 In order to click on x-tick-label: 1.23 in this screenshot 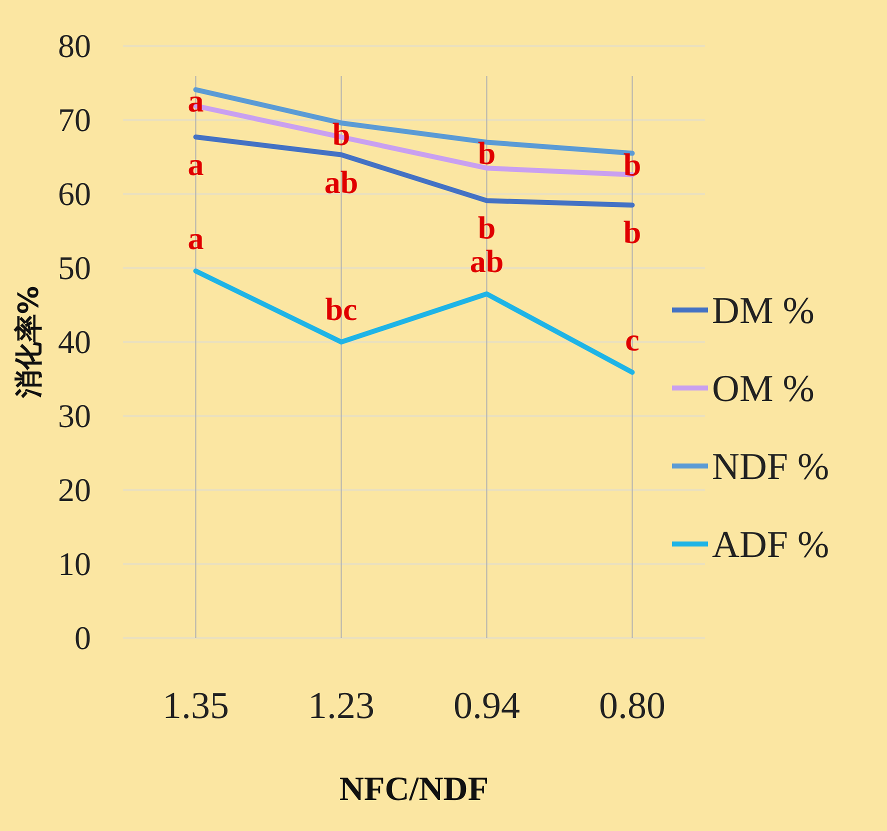, I will do `click(341, 706)`.